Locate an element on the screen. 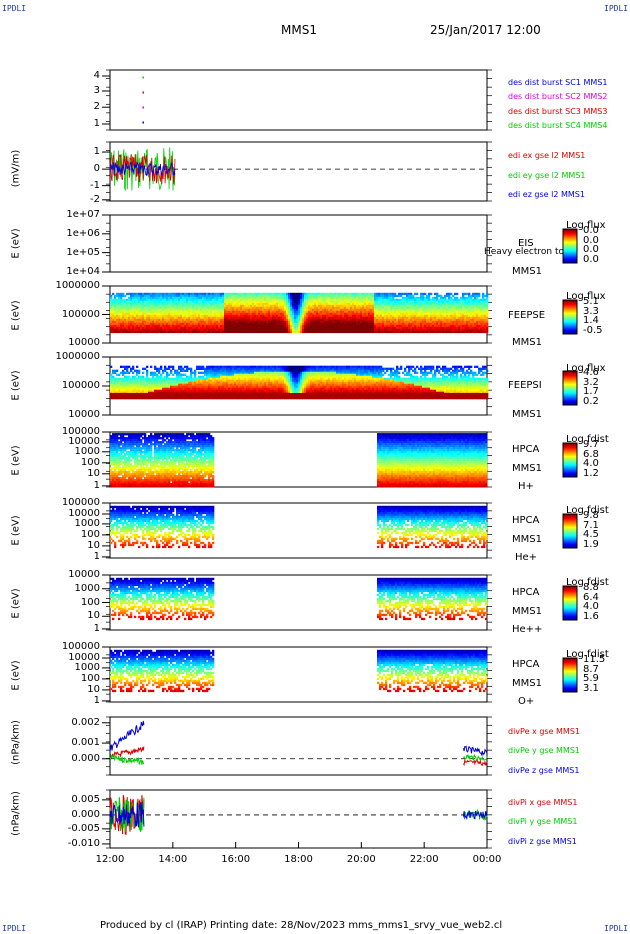 This screenshot has width=630, height=934. side-label-hpca-he: HPCA is located at coordinates (526, 520).